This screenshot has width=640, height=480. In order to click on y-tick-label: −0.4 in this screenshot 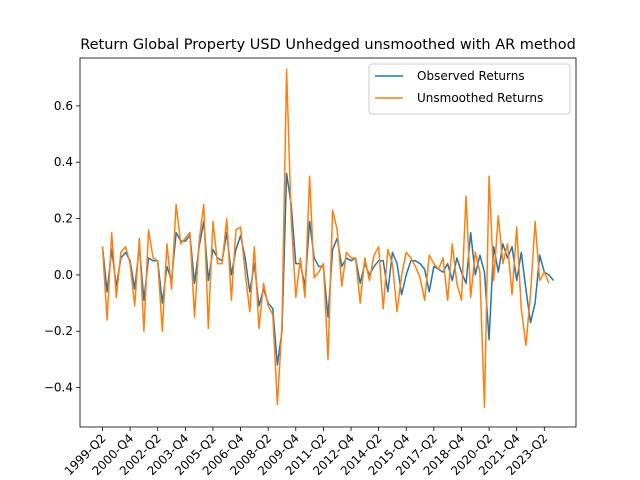, I will do `click(58, 388)`.